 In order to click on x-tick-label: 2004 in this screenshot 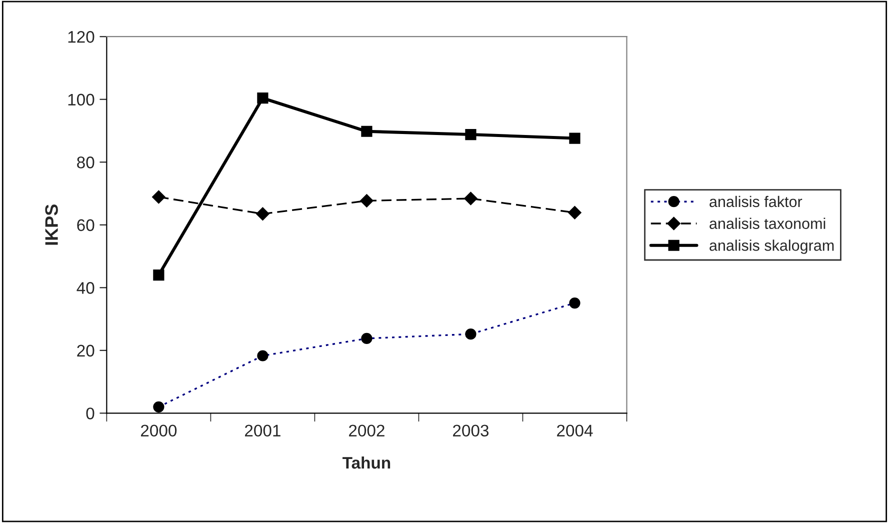, I will do `click(575, 430)`.